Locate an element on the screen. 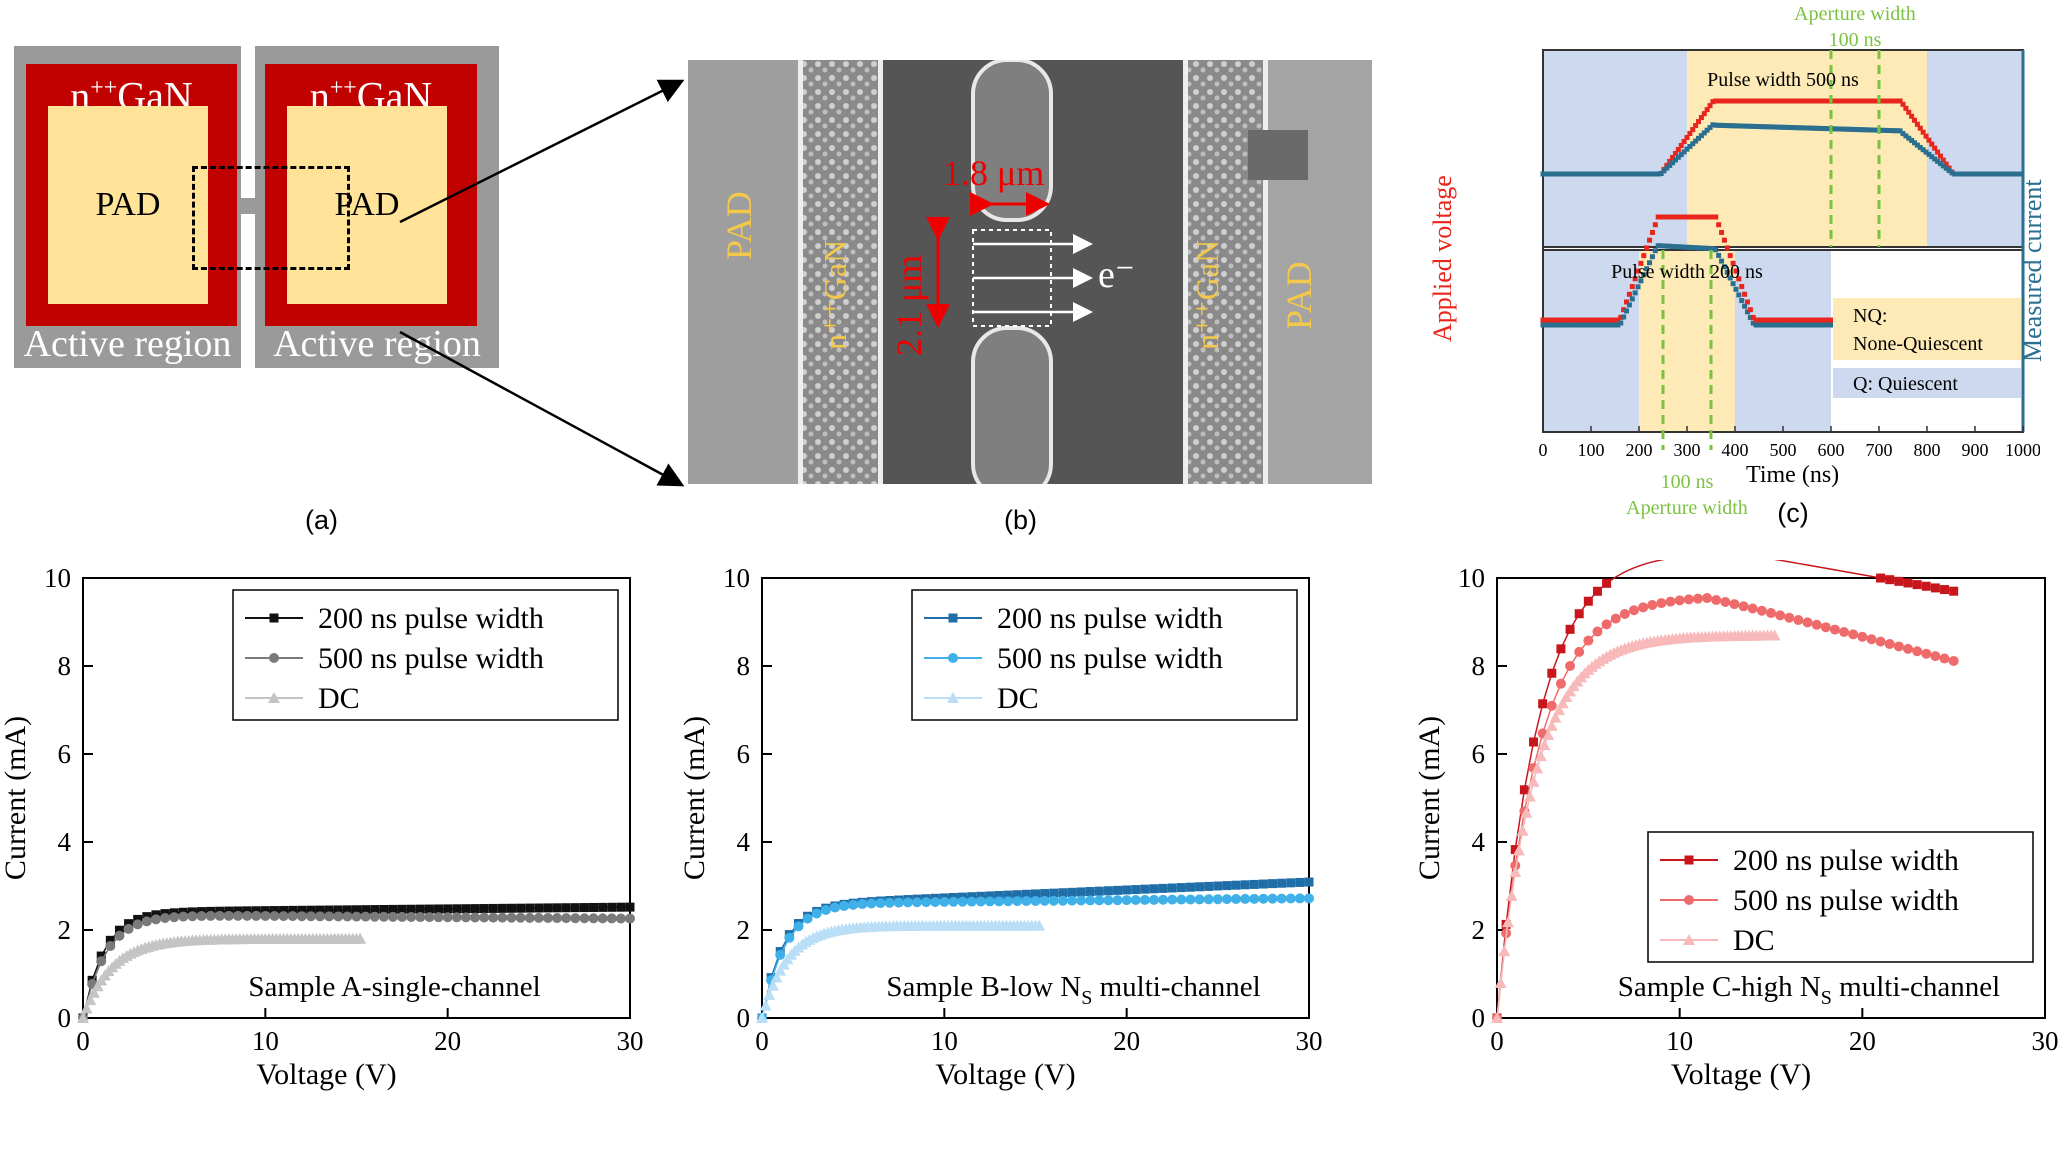  data-point-triangle is located at coordinates (1518, 850).